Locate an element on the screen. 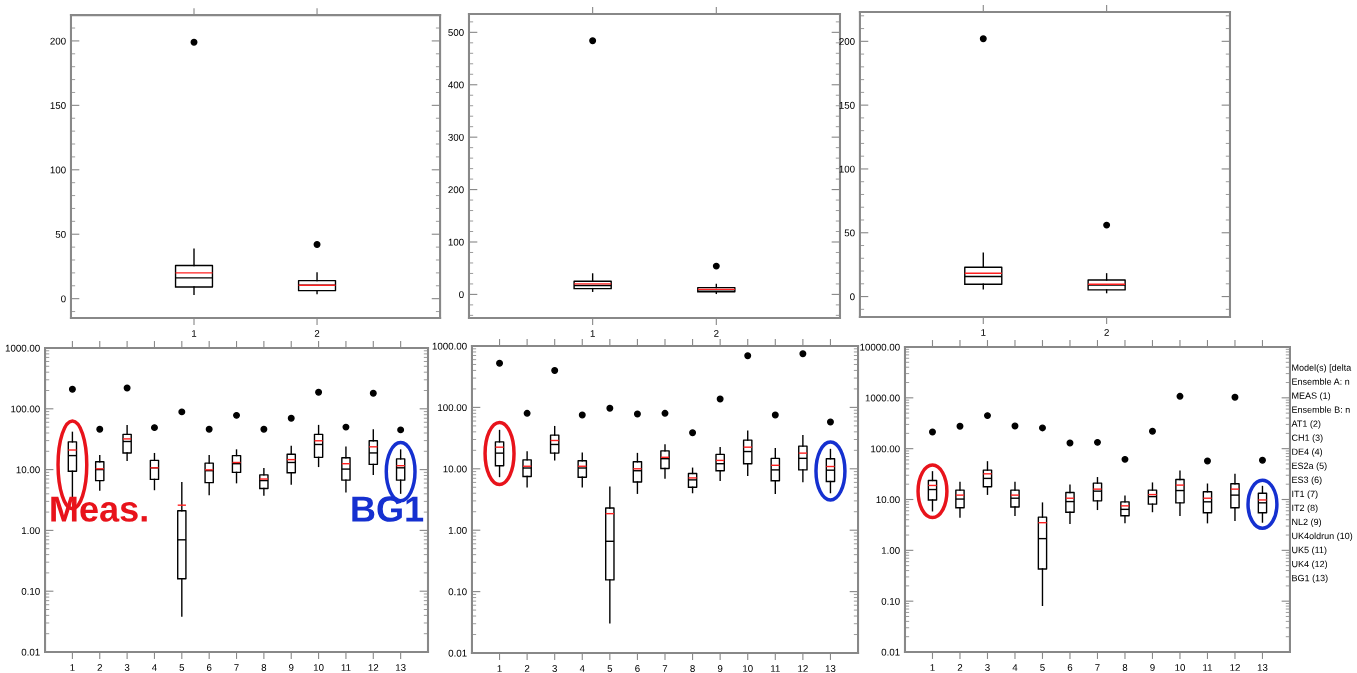  text: NL2 (9) is located at coordinates (1307, 522).